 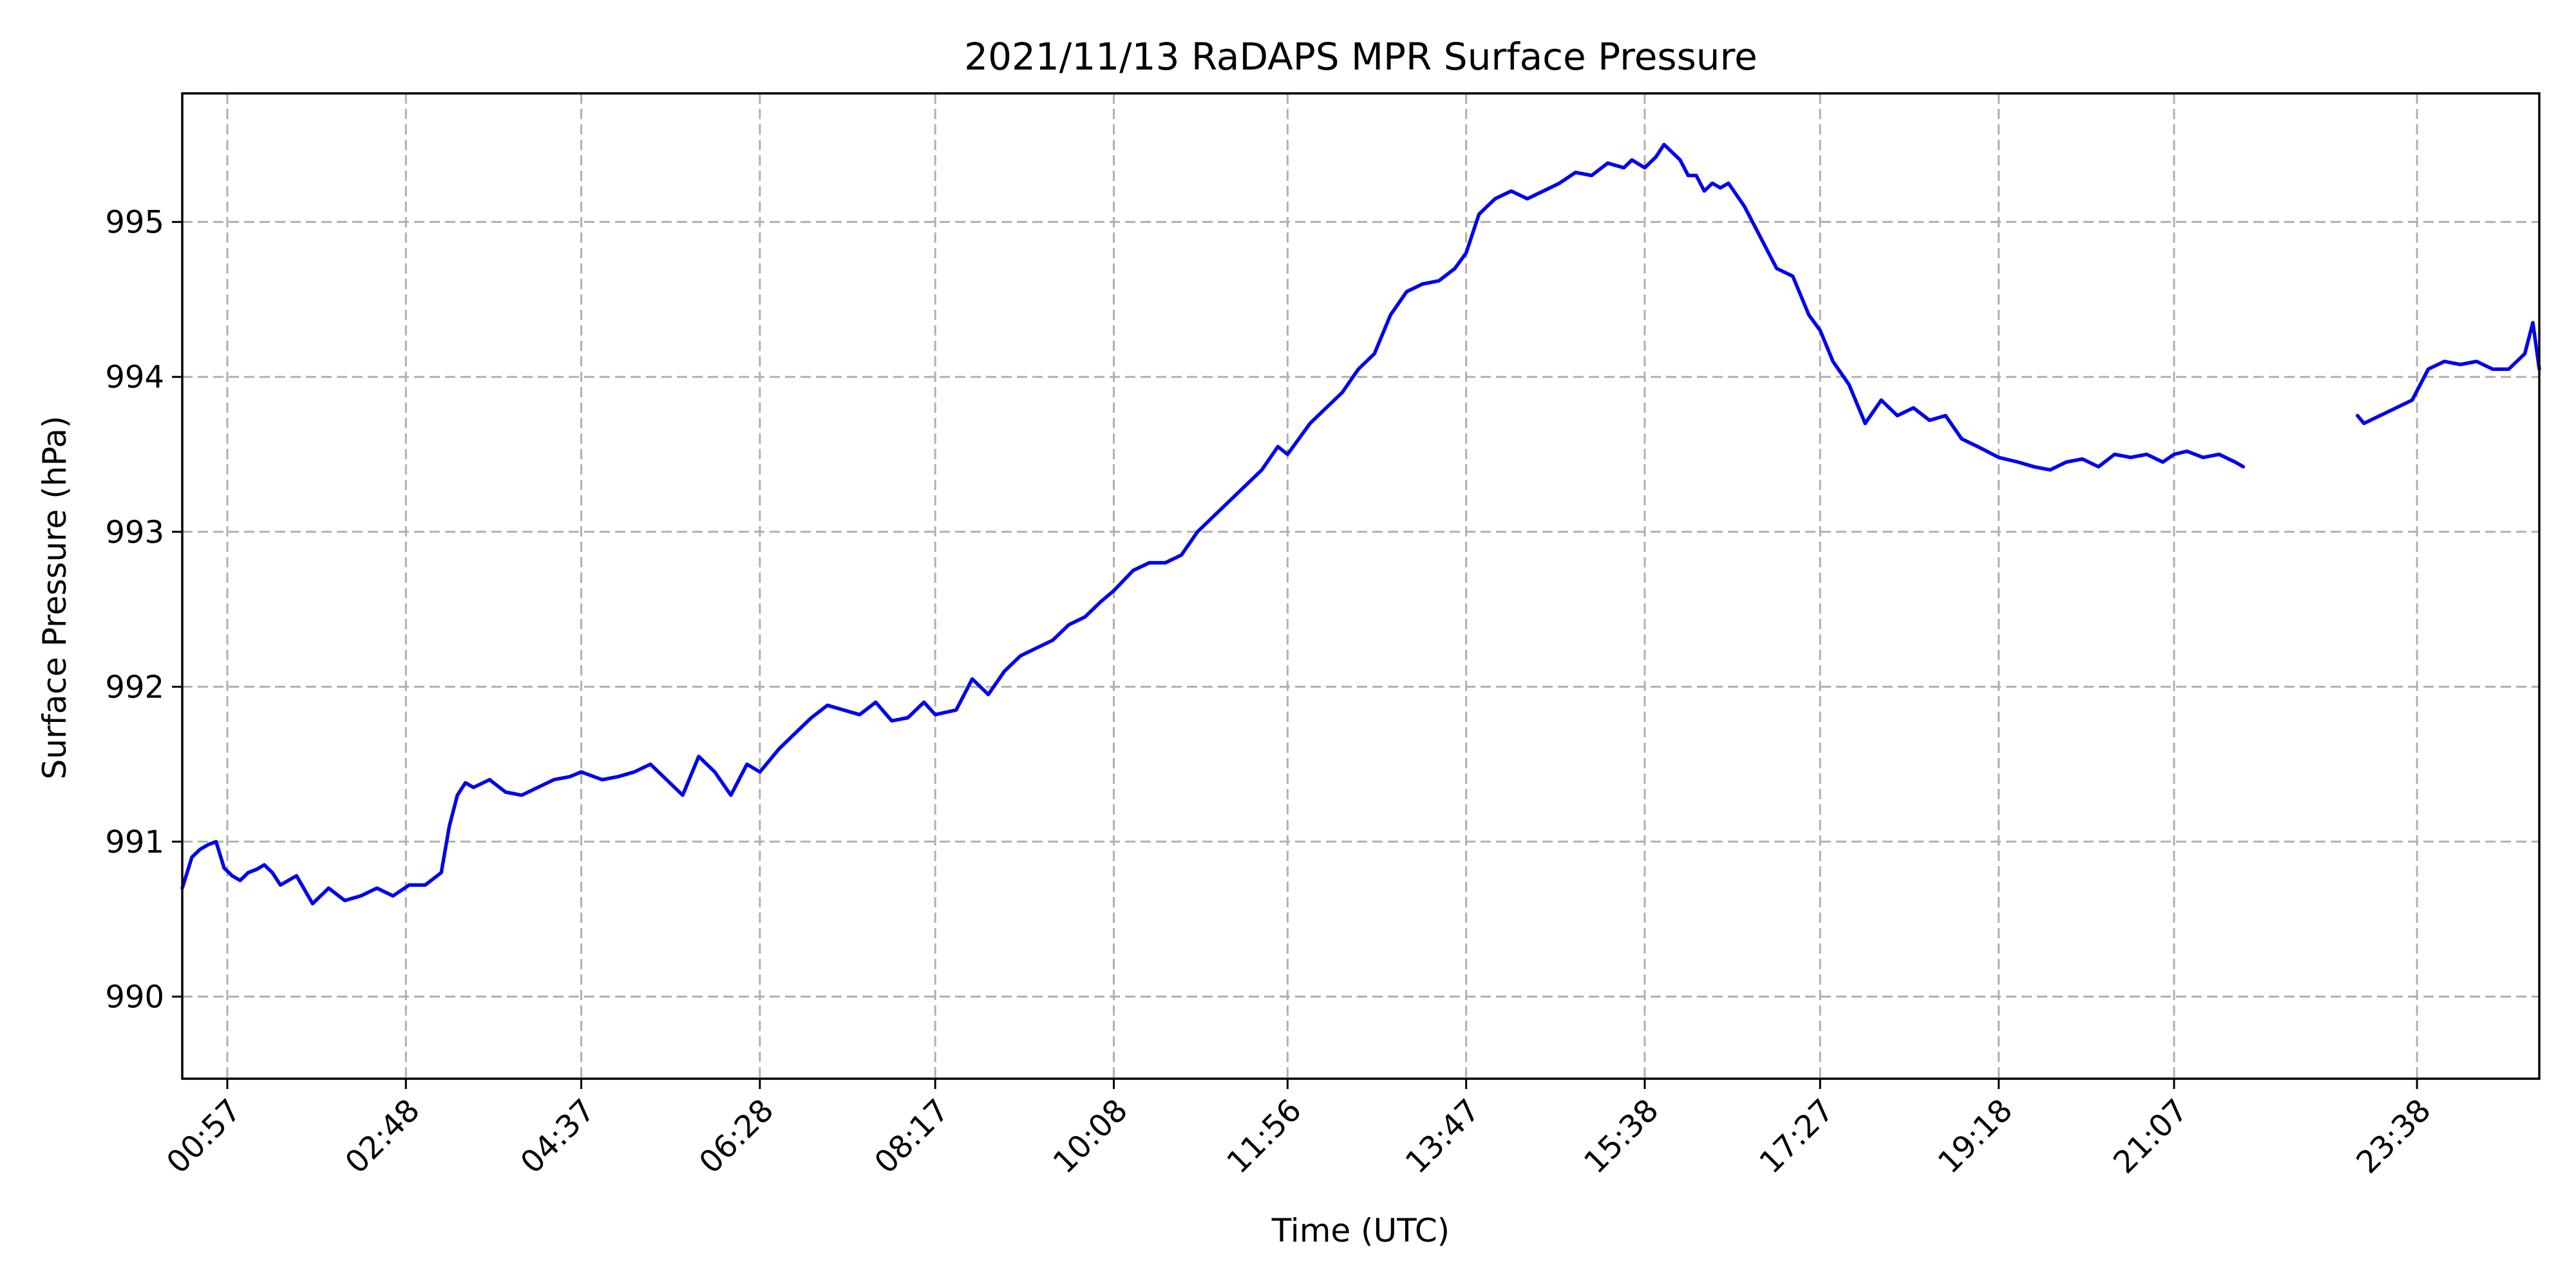 I want to click on y-tick-label: 990, so click(x=135, y=998).